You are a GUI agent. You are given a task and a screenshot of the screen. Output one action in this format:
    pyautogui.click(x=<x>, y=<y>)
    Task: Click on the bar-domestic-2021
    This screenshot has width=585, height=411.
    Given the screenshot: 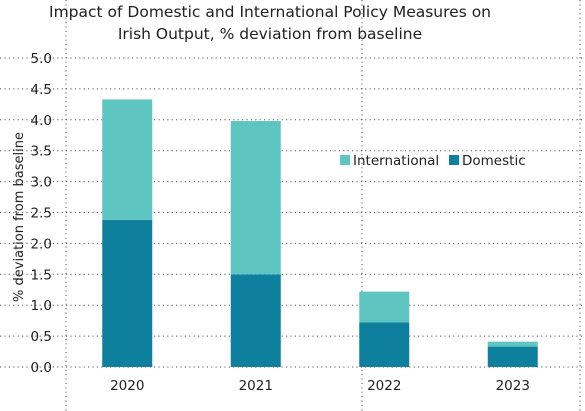 What is the action you would take?
    pyautogui.click(x=255, y=320)
    